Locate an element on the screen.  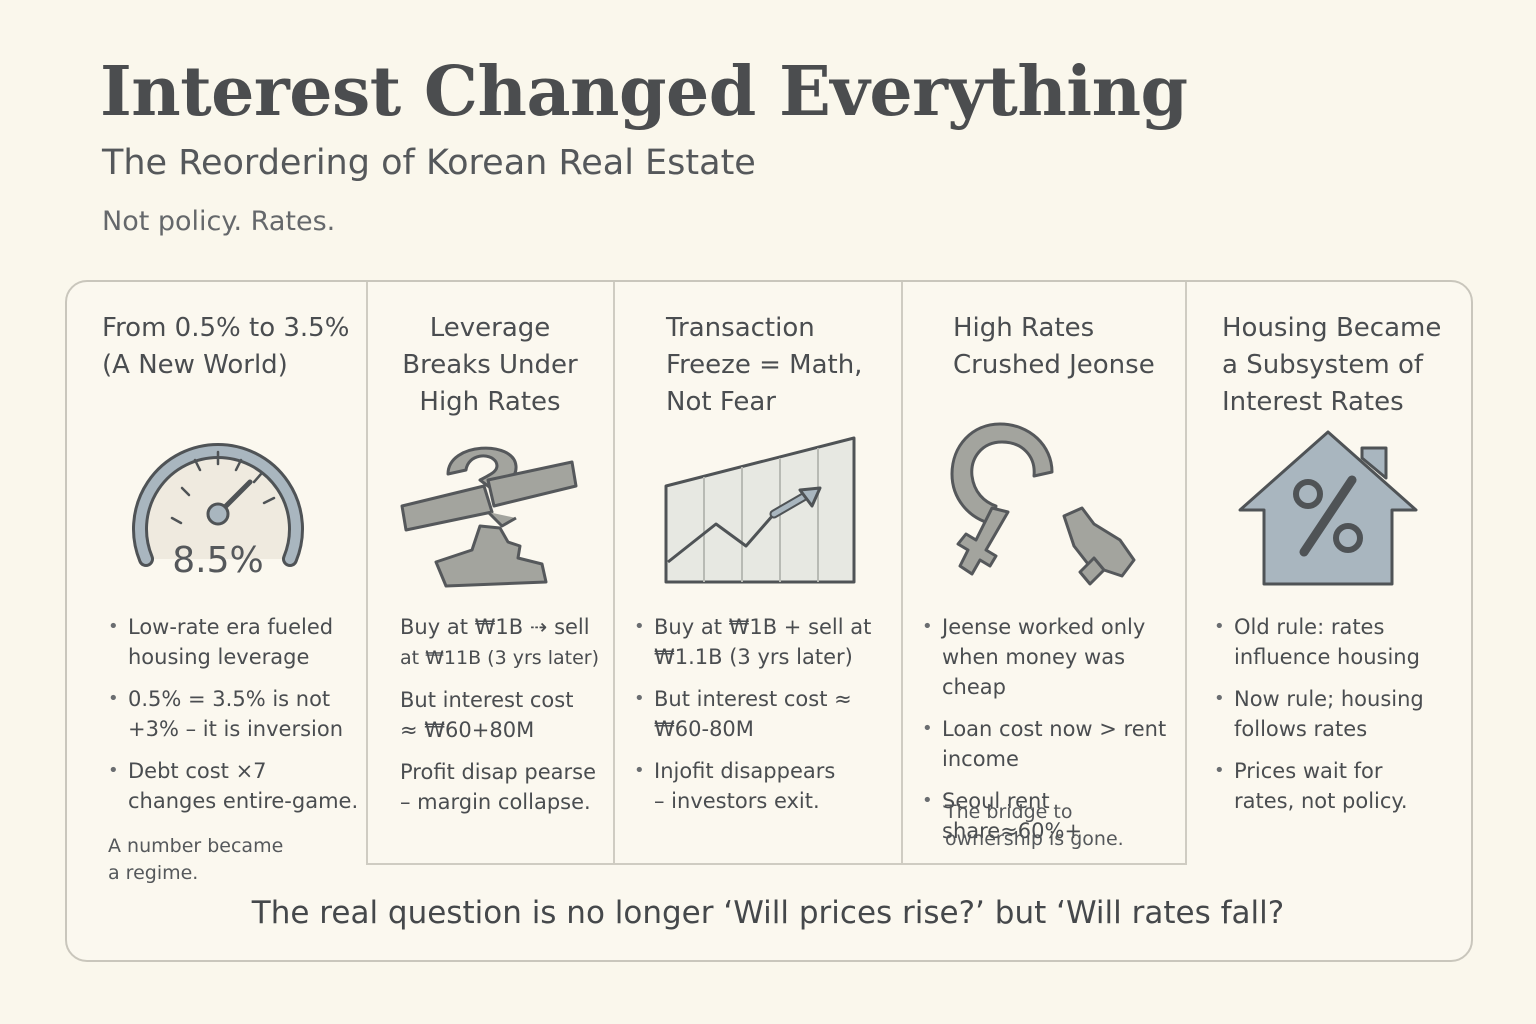
tagline: Not policy. Rates. is located at coordinates (219, 221).